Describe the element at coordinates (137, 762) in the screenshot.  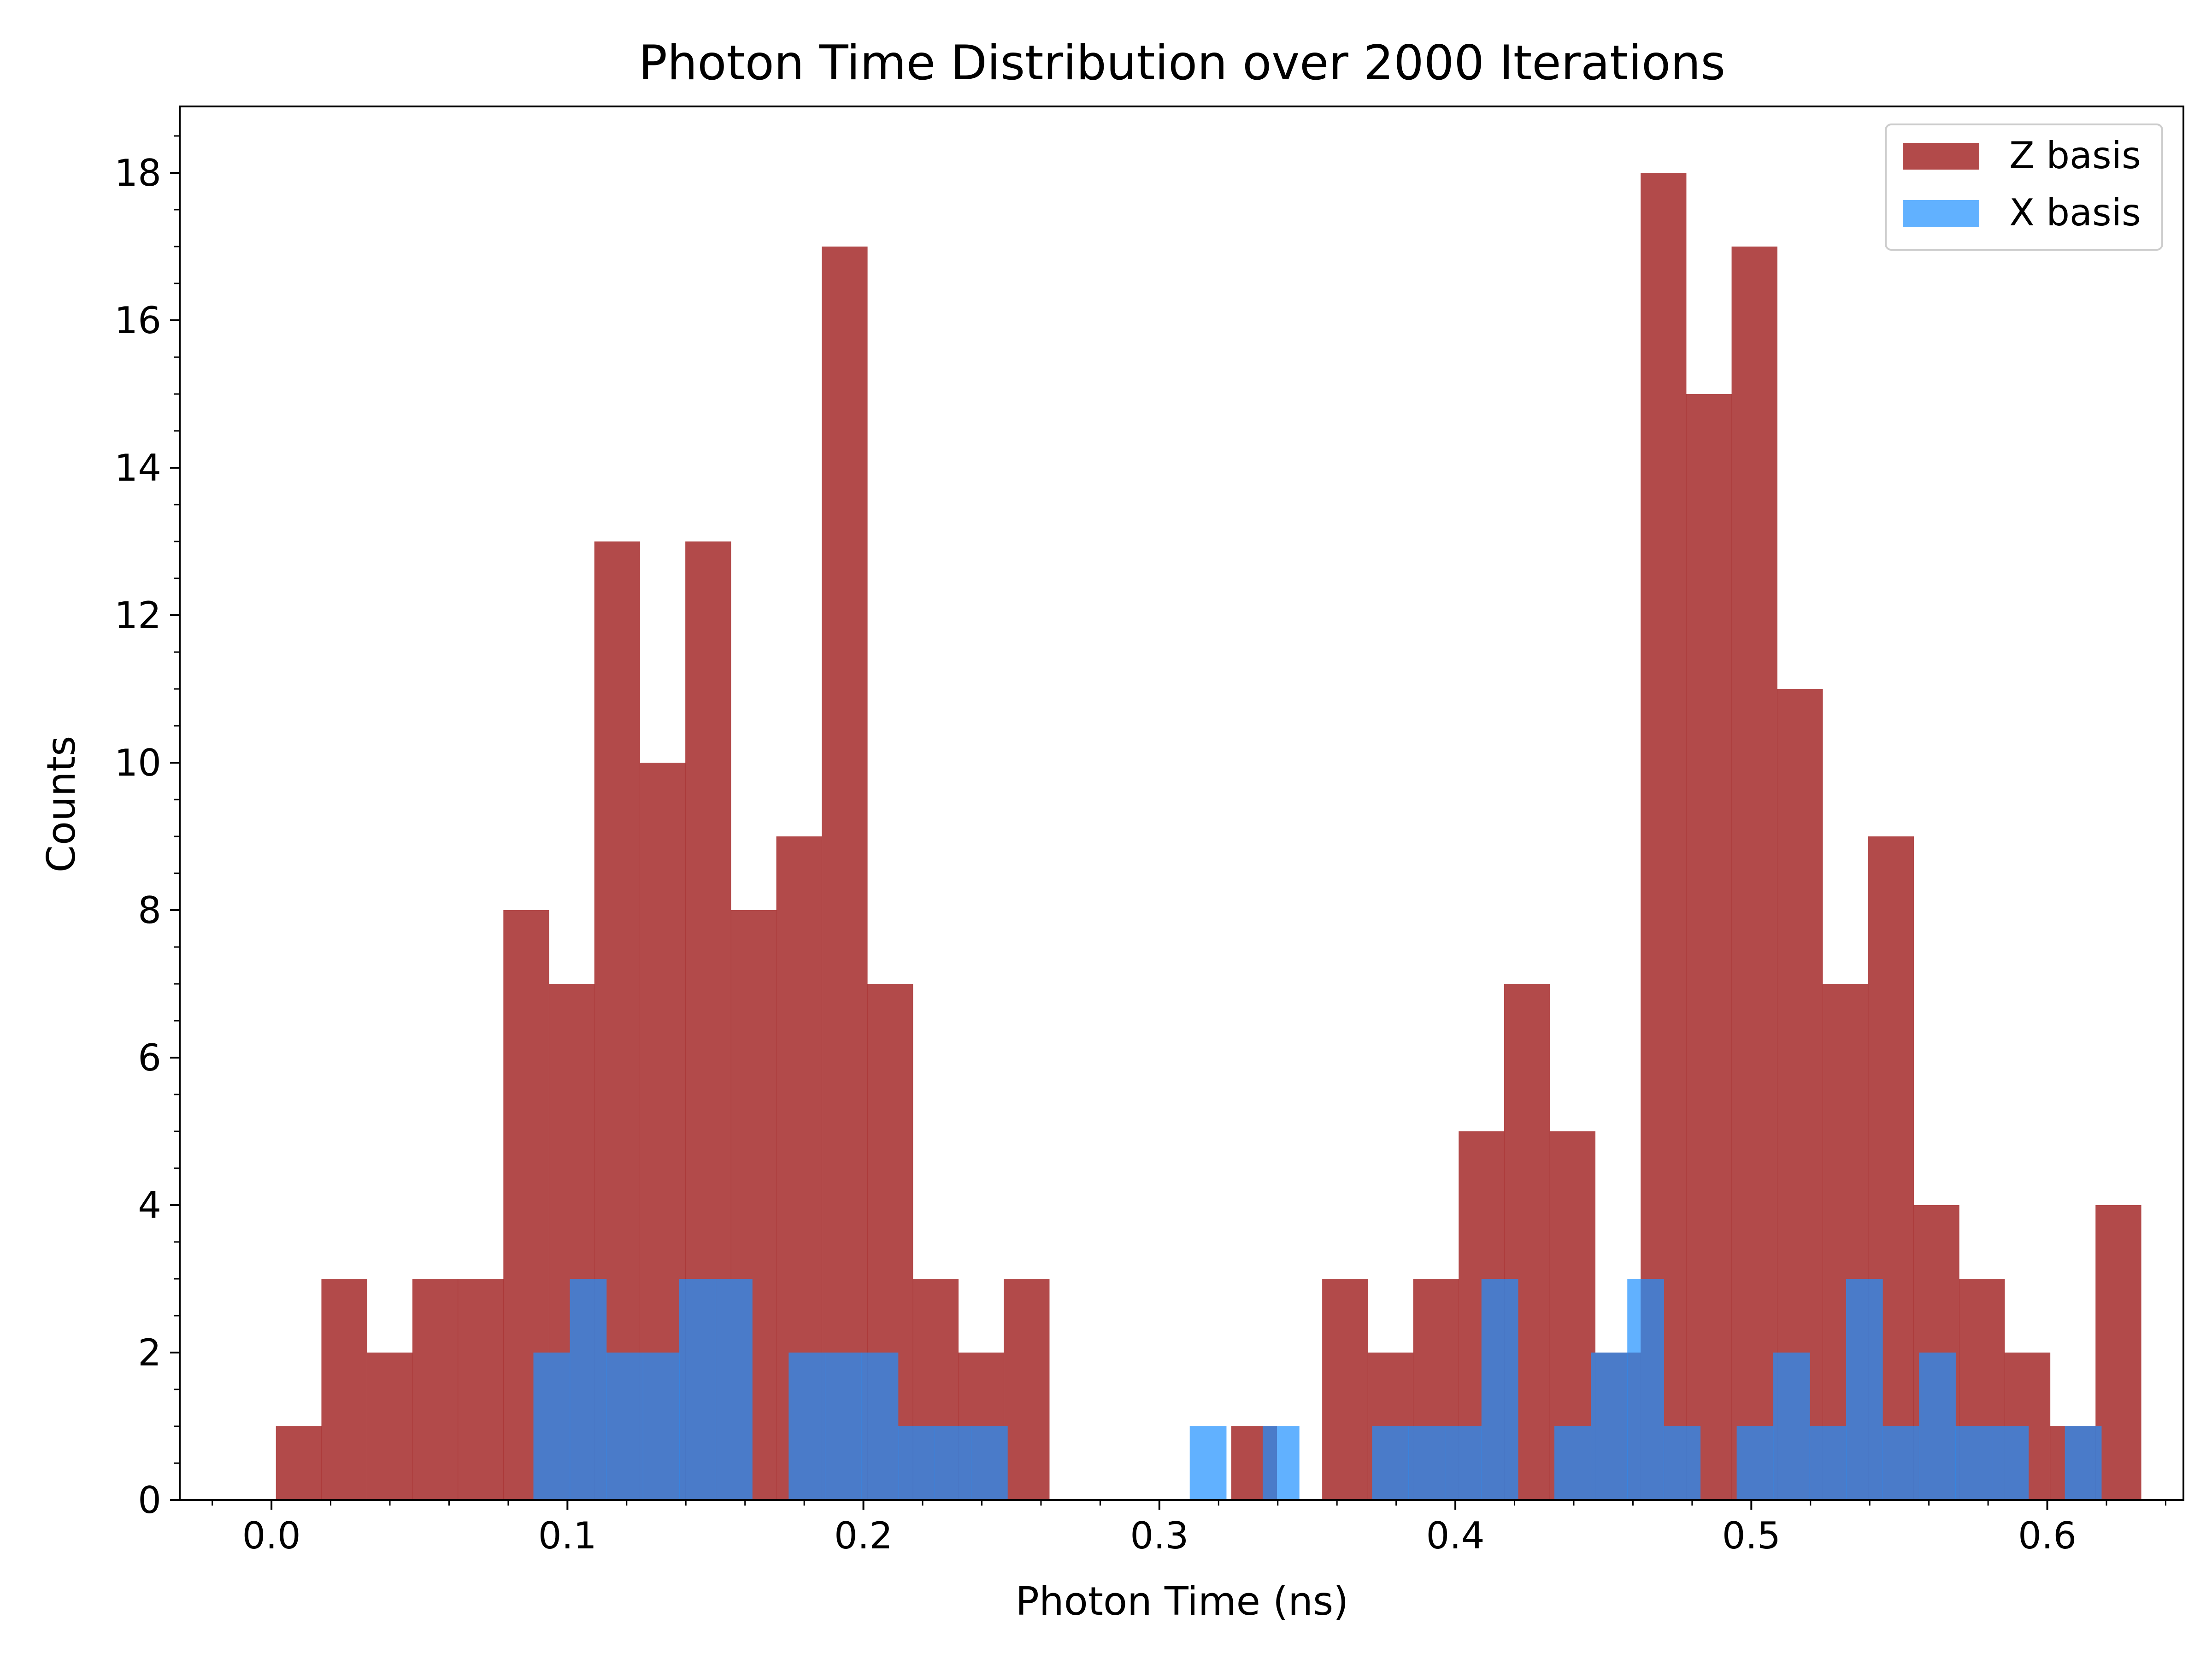
I see `y-tick-label: 10` at that location.